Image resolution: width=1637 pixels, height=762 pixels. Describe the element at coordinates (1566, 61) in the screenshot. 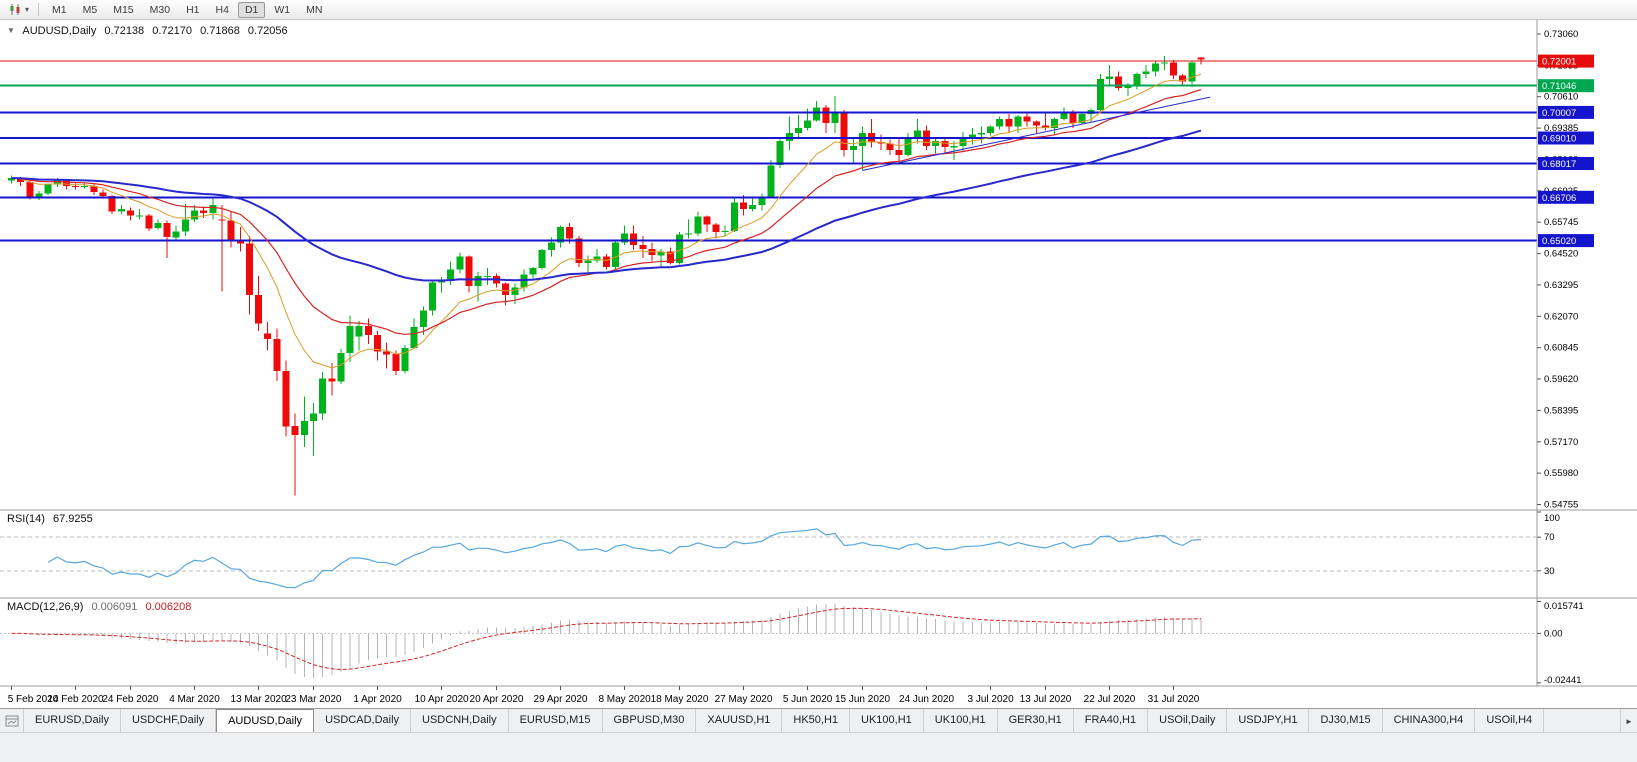

I see `price-tag-0.72001: 0.72001` at that location.